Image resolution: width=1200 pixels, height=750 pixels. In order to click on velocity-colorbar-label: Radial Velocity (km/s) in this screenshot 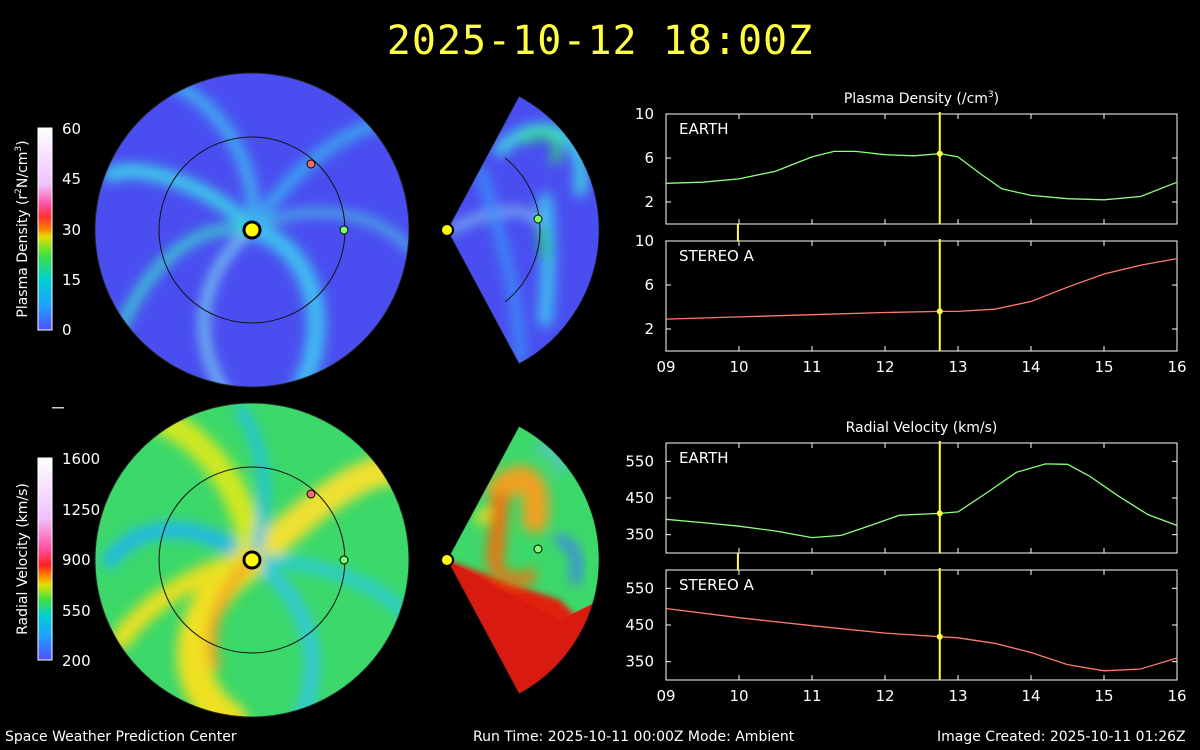, I will do `click(23, 559)`.